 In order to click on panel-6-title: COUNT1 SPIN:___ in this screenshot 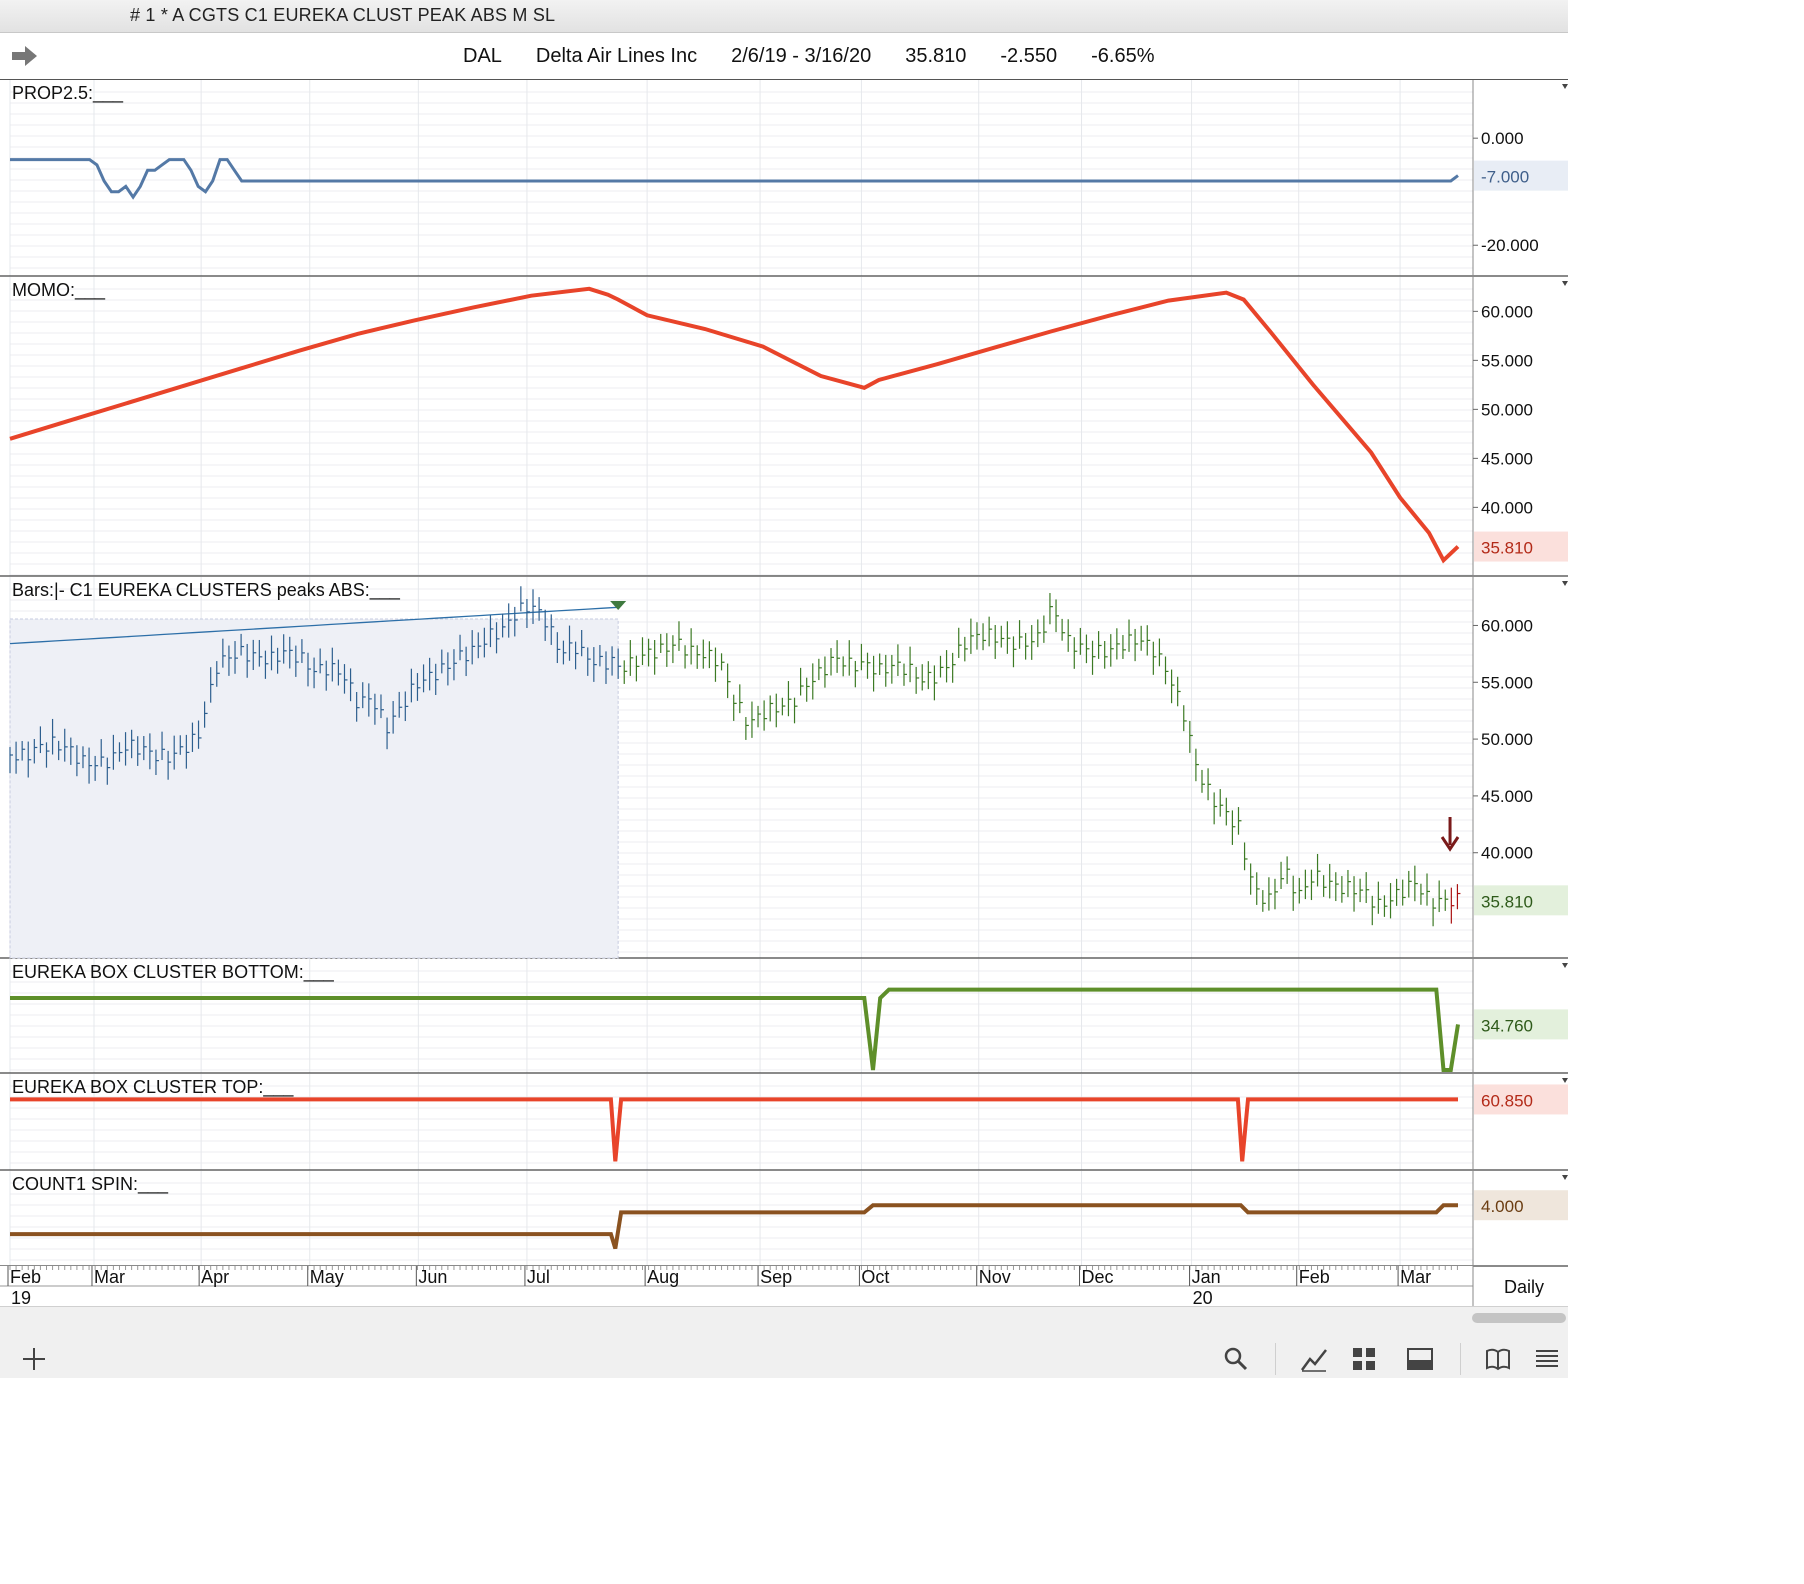, I will do `click(90, 1184)`.